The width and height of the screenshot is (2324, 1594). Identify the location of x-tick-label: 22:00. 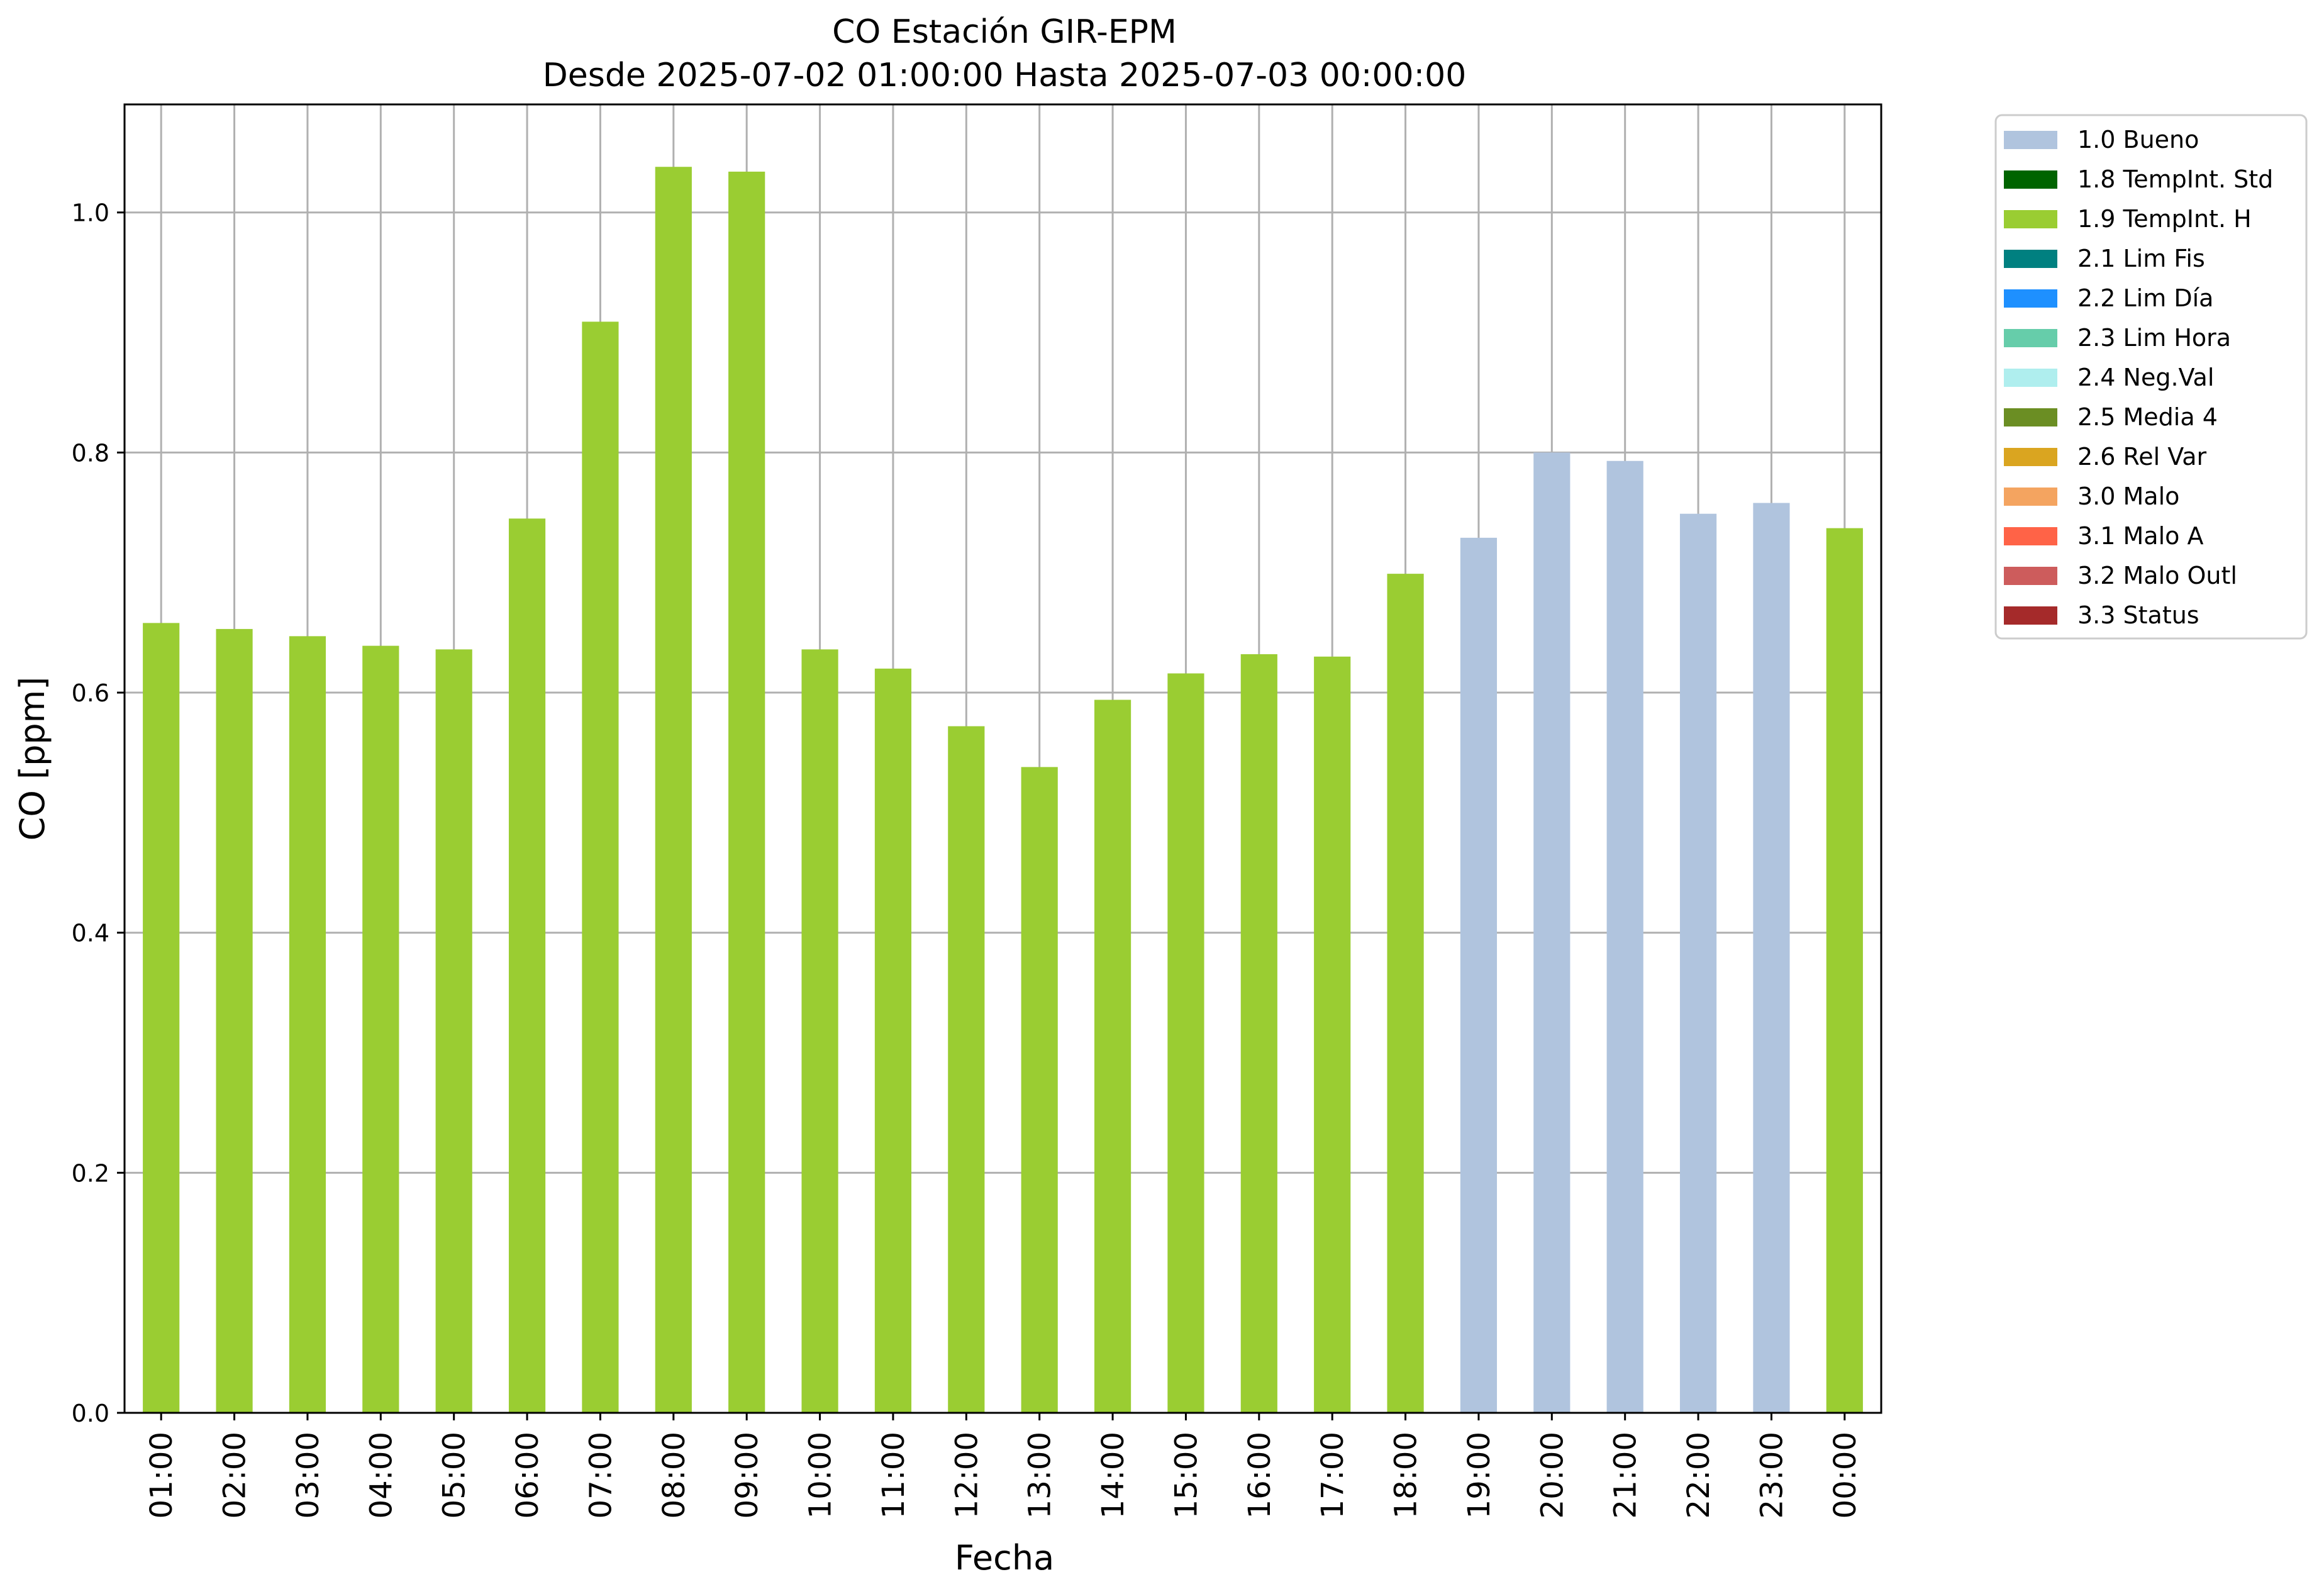
(1698, 1475).